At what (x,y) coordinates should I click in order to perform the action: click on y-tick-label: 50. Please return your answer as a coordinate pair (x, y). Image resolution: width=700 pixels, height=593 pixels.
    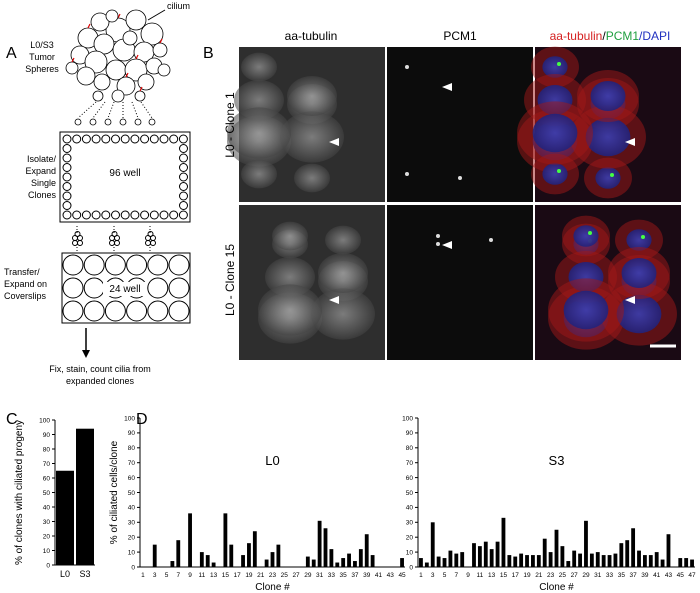
    Looking at the image, I should click on (132, 493).